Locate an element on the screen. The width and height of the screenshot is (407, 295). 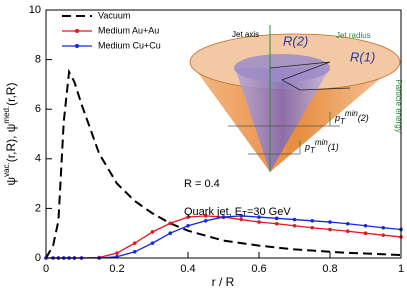
y-axis-label: ψvac.(r,R), ψmed.(r,R) is located at coordinates (10, 134).